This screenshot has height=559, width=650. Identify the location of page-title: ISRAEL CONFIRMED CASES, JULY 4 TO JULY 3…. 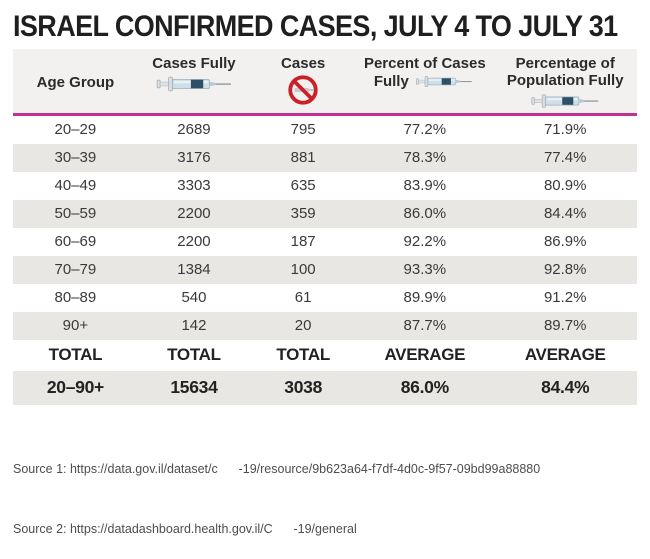
(315, 26).